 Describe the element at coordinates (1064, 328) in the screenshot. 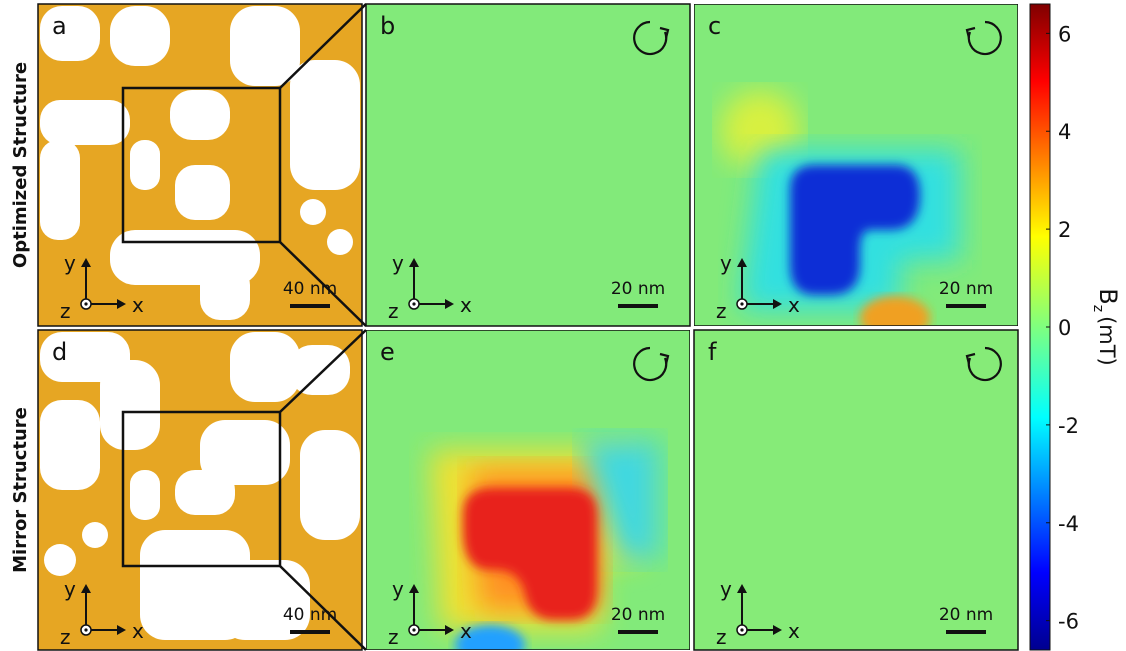

I see `colorbar-tick-label: 0` at that location.